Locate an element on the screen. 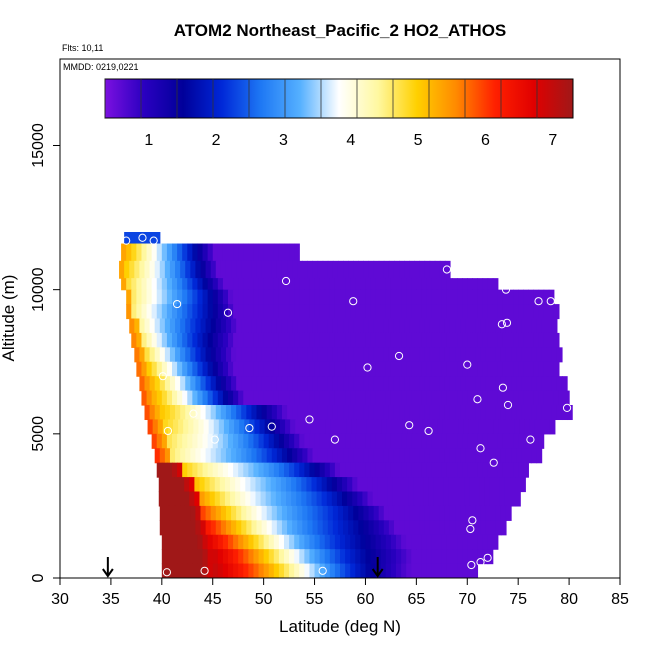 This screenshot has width=650, height=650. x-tick-label: 60 is located at coordinates (366, 599).